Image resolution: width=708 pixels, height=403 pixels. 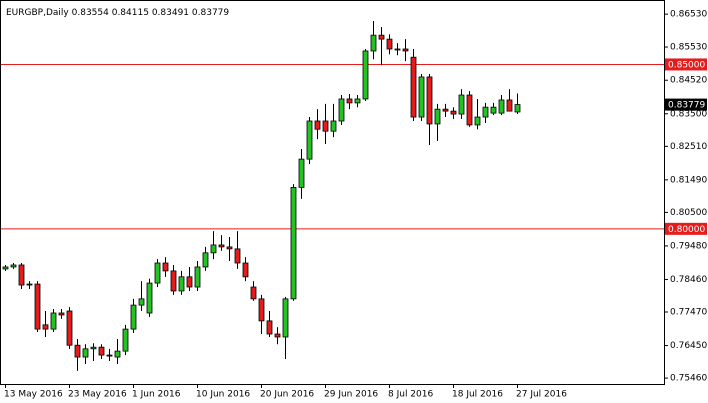 I want to click on y-tick-label: 0.81490, so click(x=688, y=180).